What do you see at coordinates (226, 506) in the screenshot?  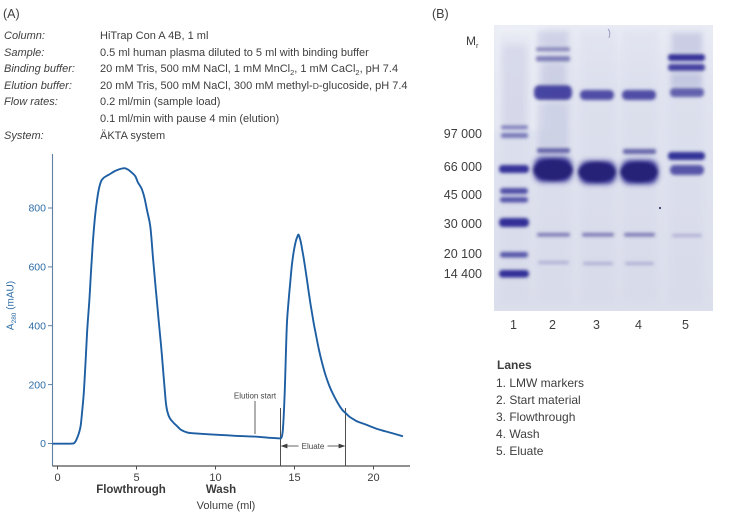 I see `svg-text: Volume (ml)` at bounding box center [226, 506].